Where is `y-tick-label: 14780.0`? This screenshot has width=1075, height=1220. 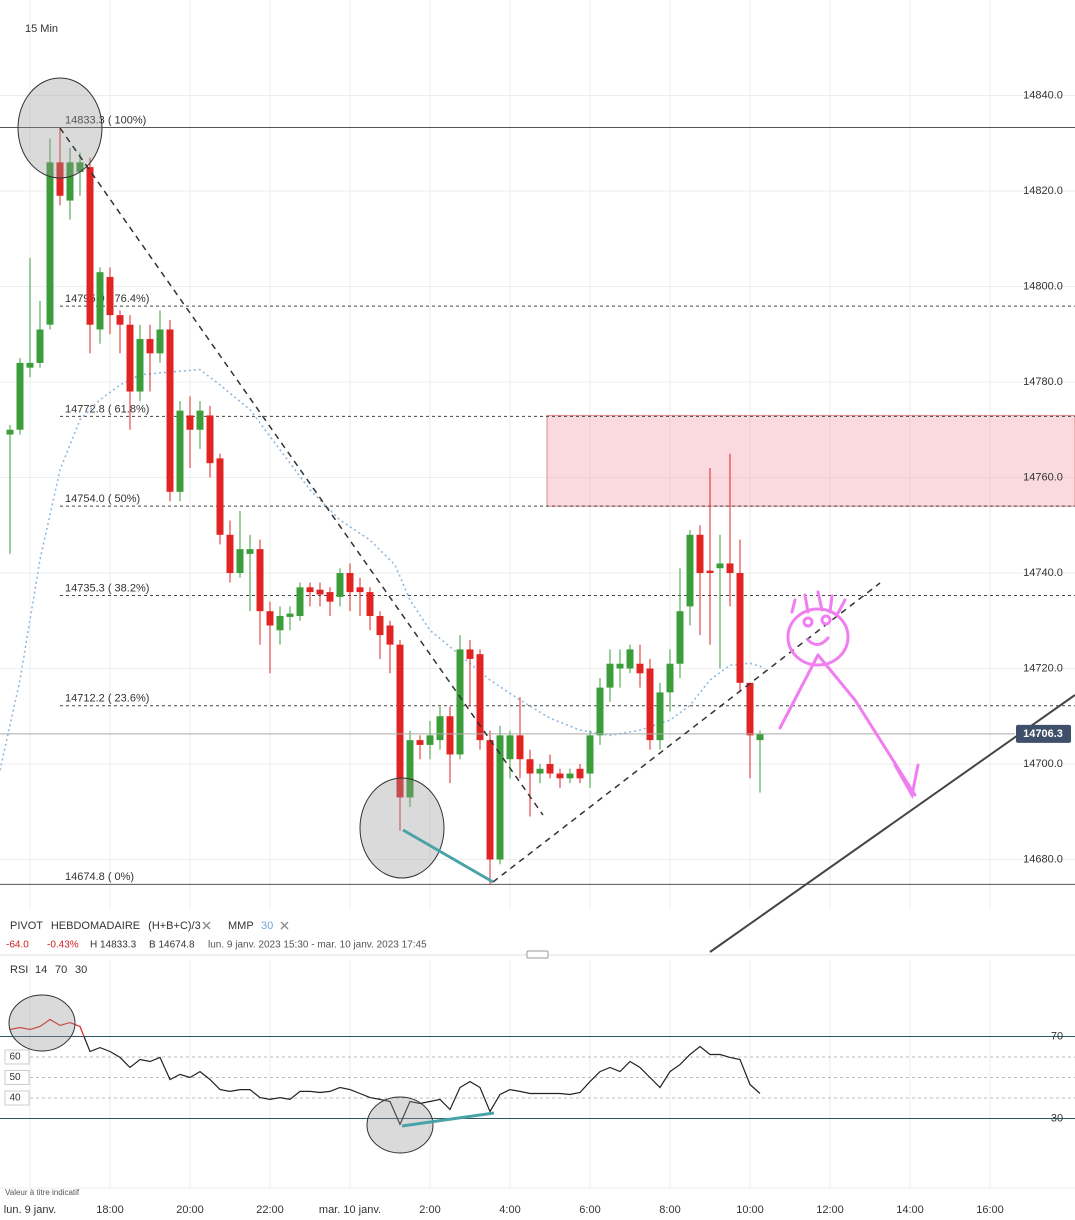 y-tick-label: 14780.0 is located at coordinates (1043, 382).